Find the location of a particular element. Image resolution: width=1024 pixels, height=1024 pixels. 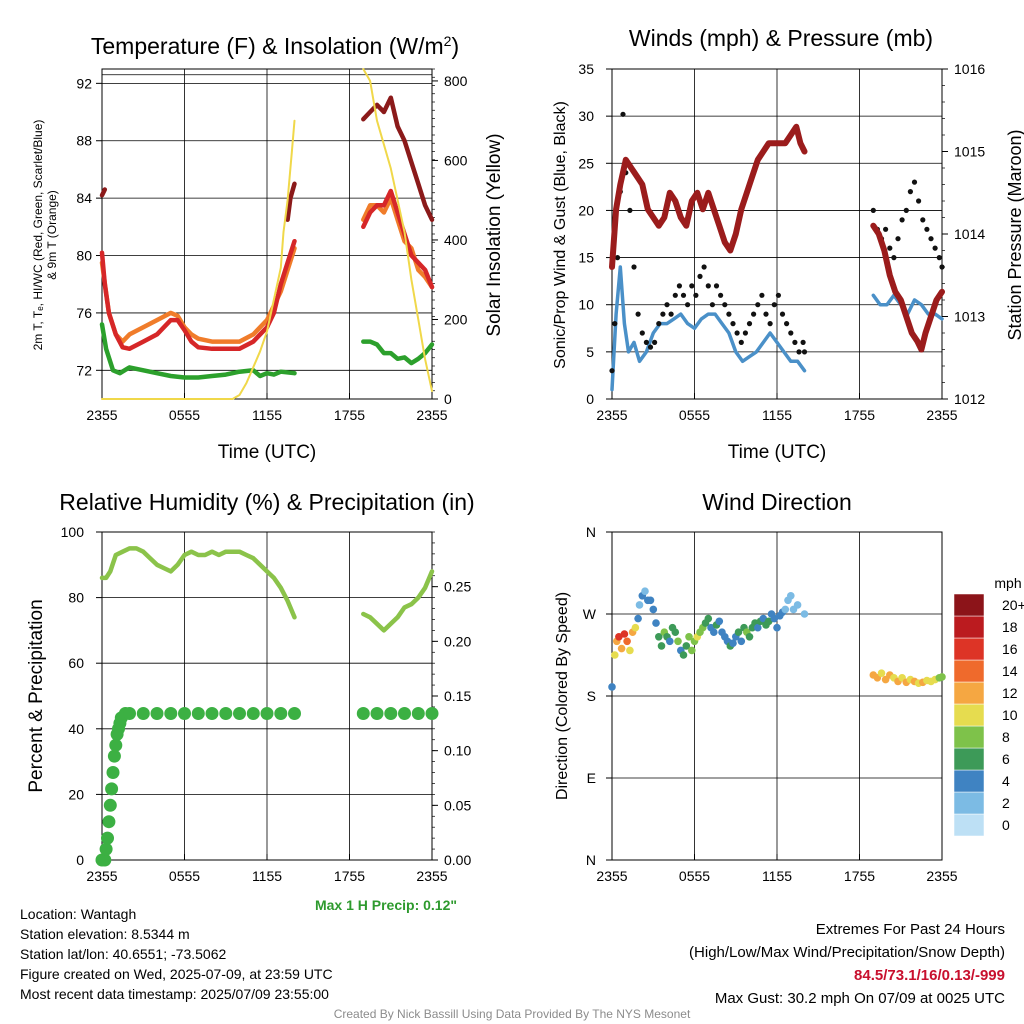

y-tick-label: 88 is located at coordinates (84, 141).